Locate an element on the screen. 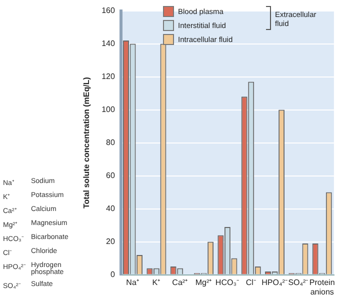  y-tick-label: 60 is located at coordinates (111, 175).